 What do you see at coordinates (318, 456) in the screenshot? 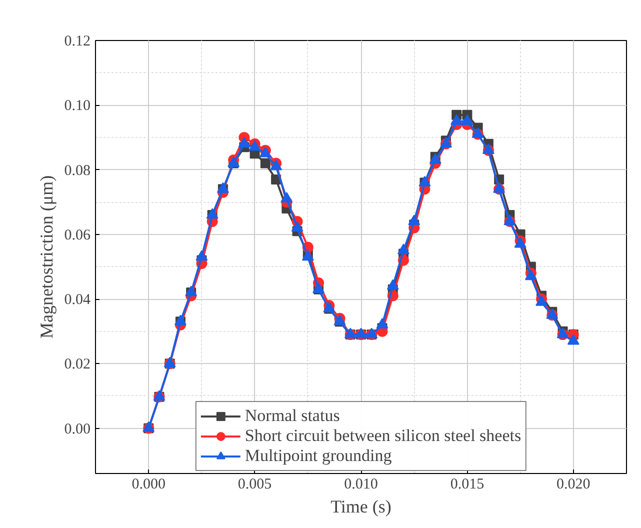
I see `legend-label: Multipoint grounding` at bounding box center [318, 456].